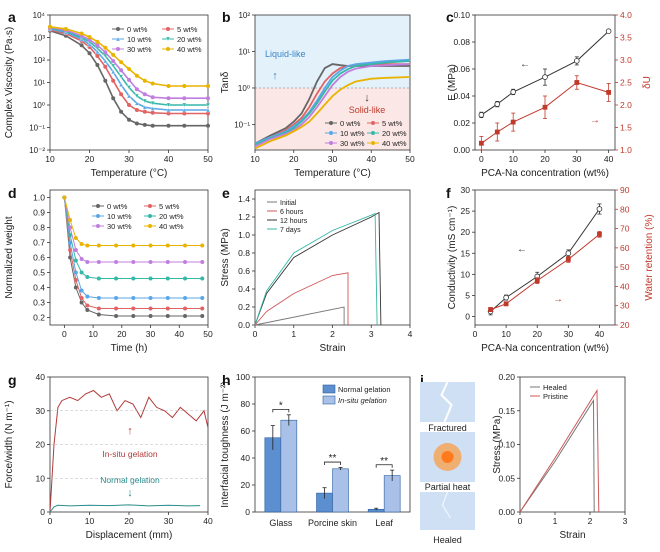 Image resolution: width=660 pixels, height=552 pixels. I want to click on y-tick-label: 10², so click(244, 15).